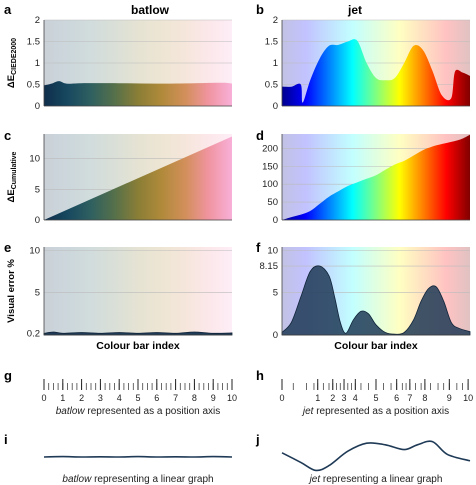 The height and width of the screenshot is (485, 476). I want to click on column-title-batlow: batlow, so click(150, 10).